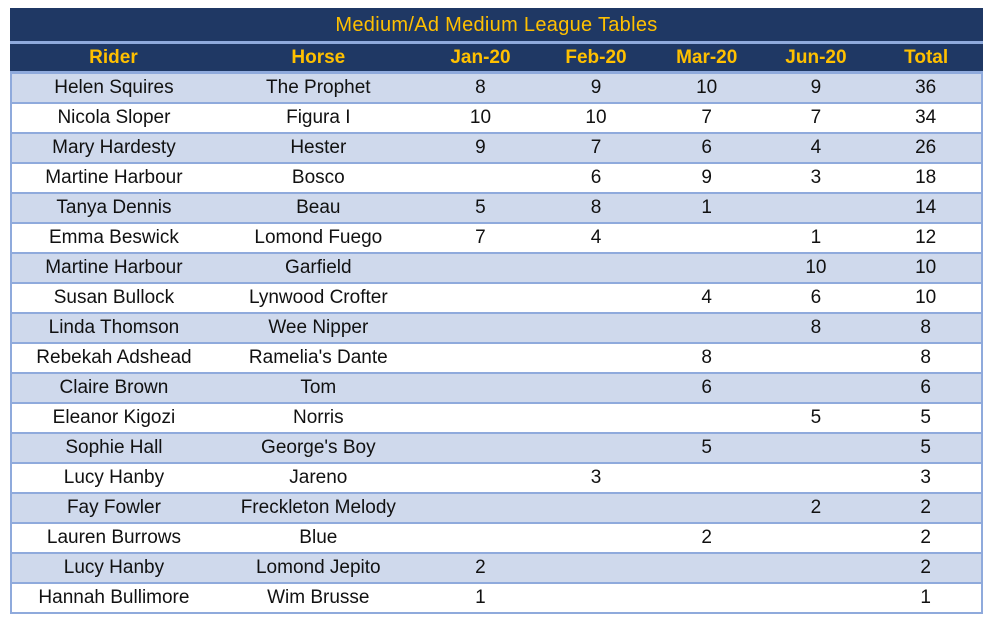 This screenshot has height=635, width=1000. I want to click on table-row: Rebekah Adshead Ramelia's Dante 8 8, so click(496, 358).